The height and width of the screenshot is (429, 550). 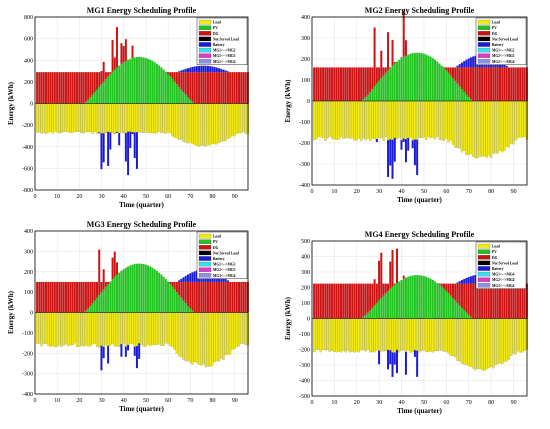 I want to click on chart-title: MG4 Energy Scheduling Profile, so click(x=420, y=234).